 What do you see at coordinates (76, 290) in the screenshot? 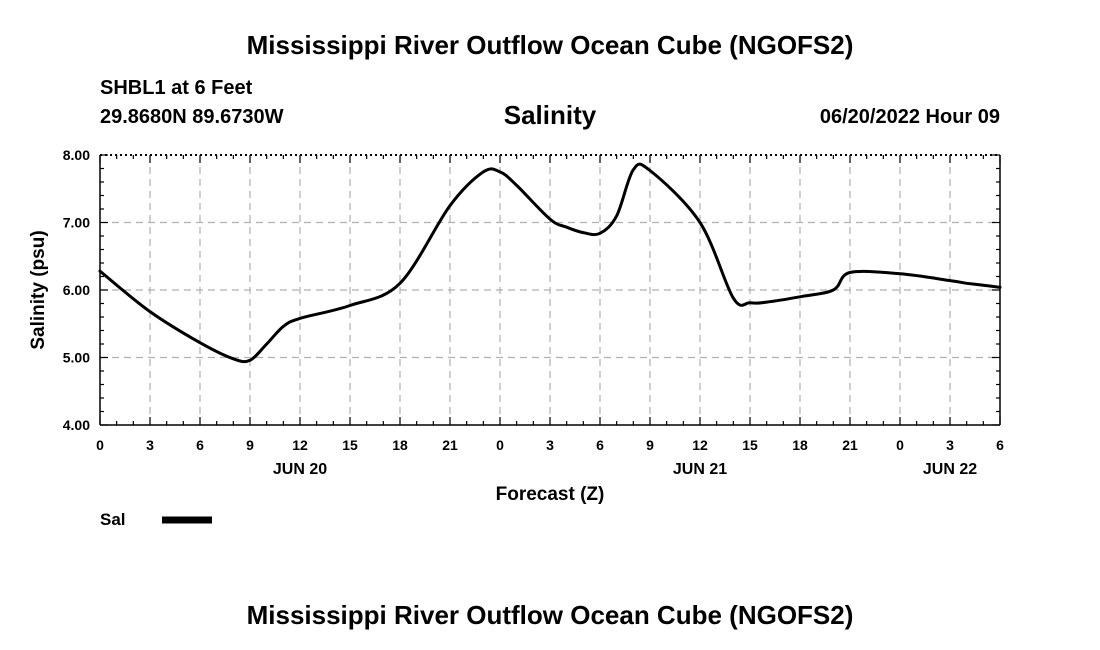
I see `y-tick-label: 6.00` at bounding box center [76, 290].